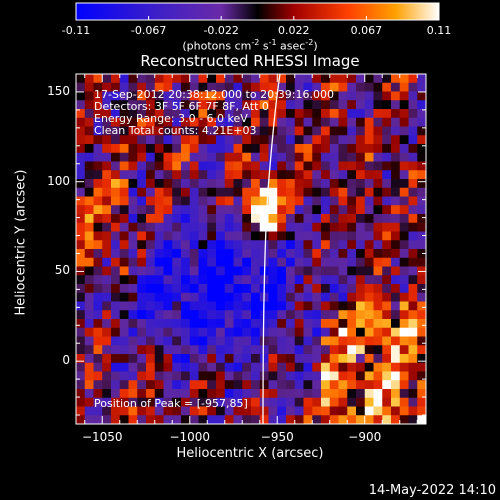 This screenshot has width=500, height=500. Describe the element at coordinates (171, 118) in the screenshot. I see `info-line-energy: Energy Range: 3.0 - 6.0 keV` at that location.